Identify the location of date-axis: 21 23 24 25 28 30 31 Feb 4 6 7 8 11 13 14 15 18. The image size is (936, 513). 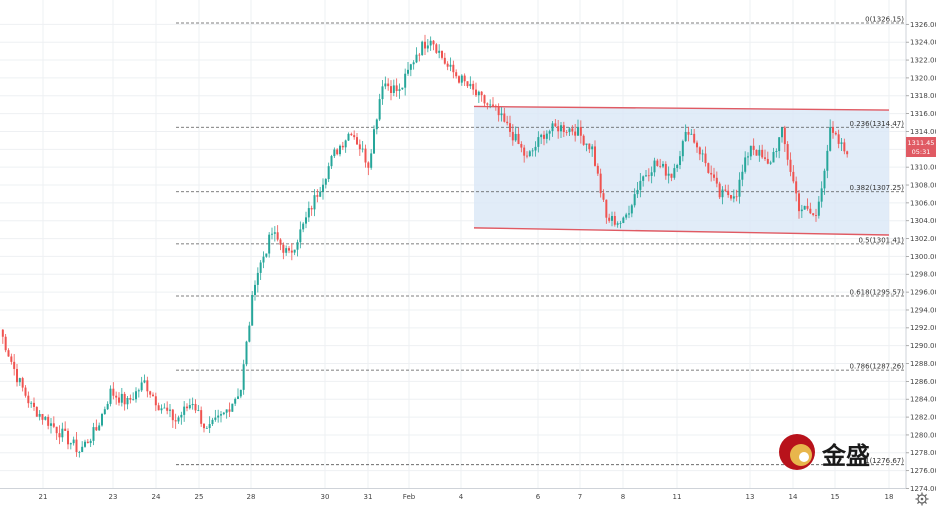
(453, 495).